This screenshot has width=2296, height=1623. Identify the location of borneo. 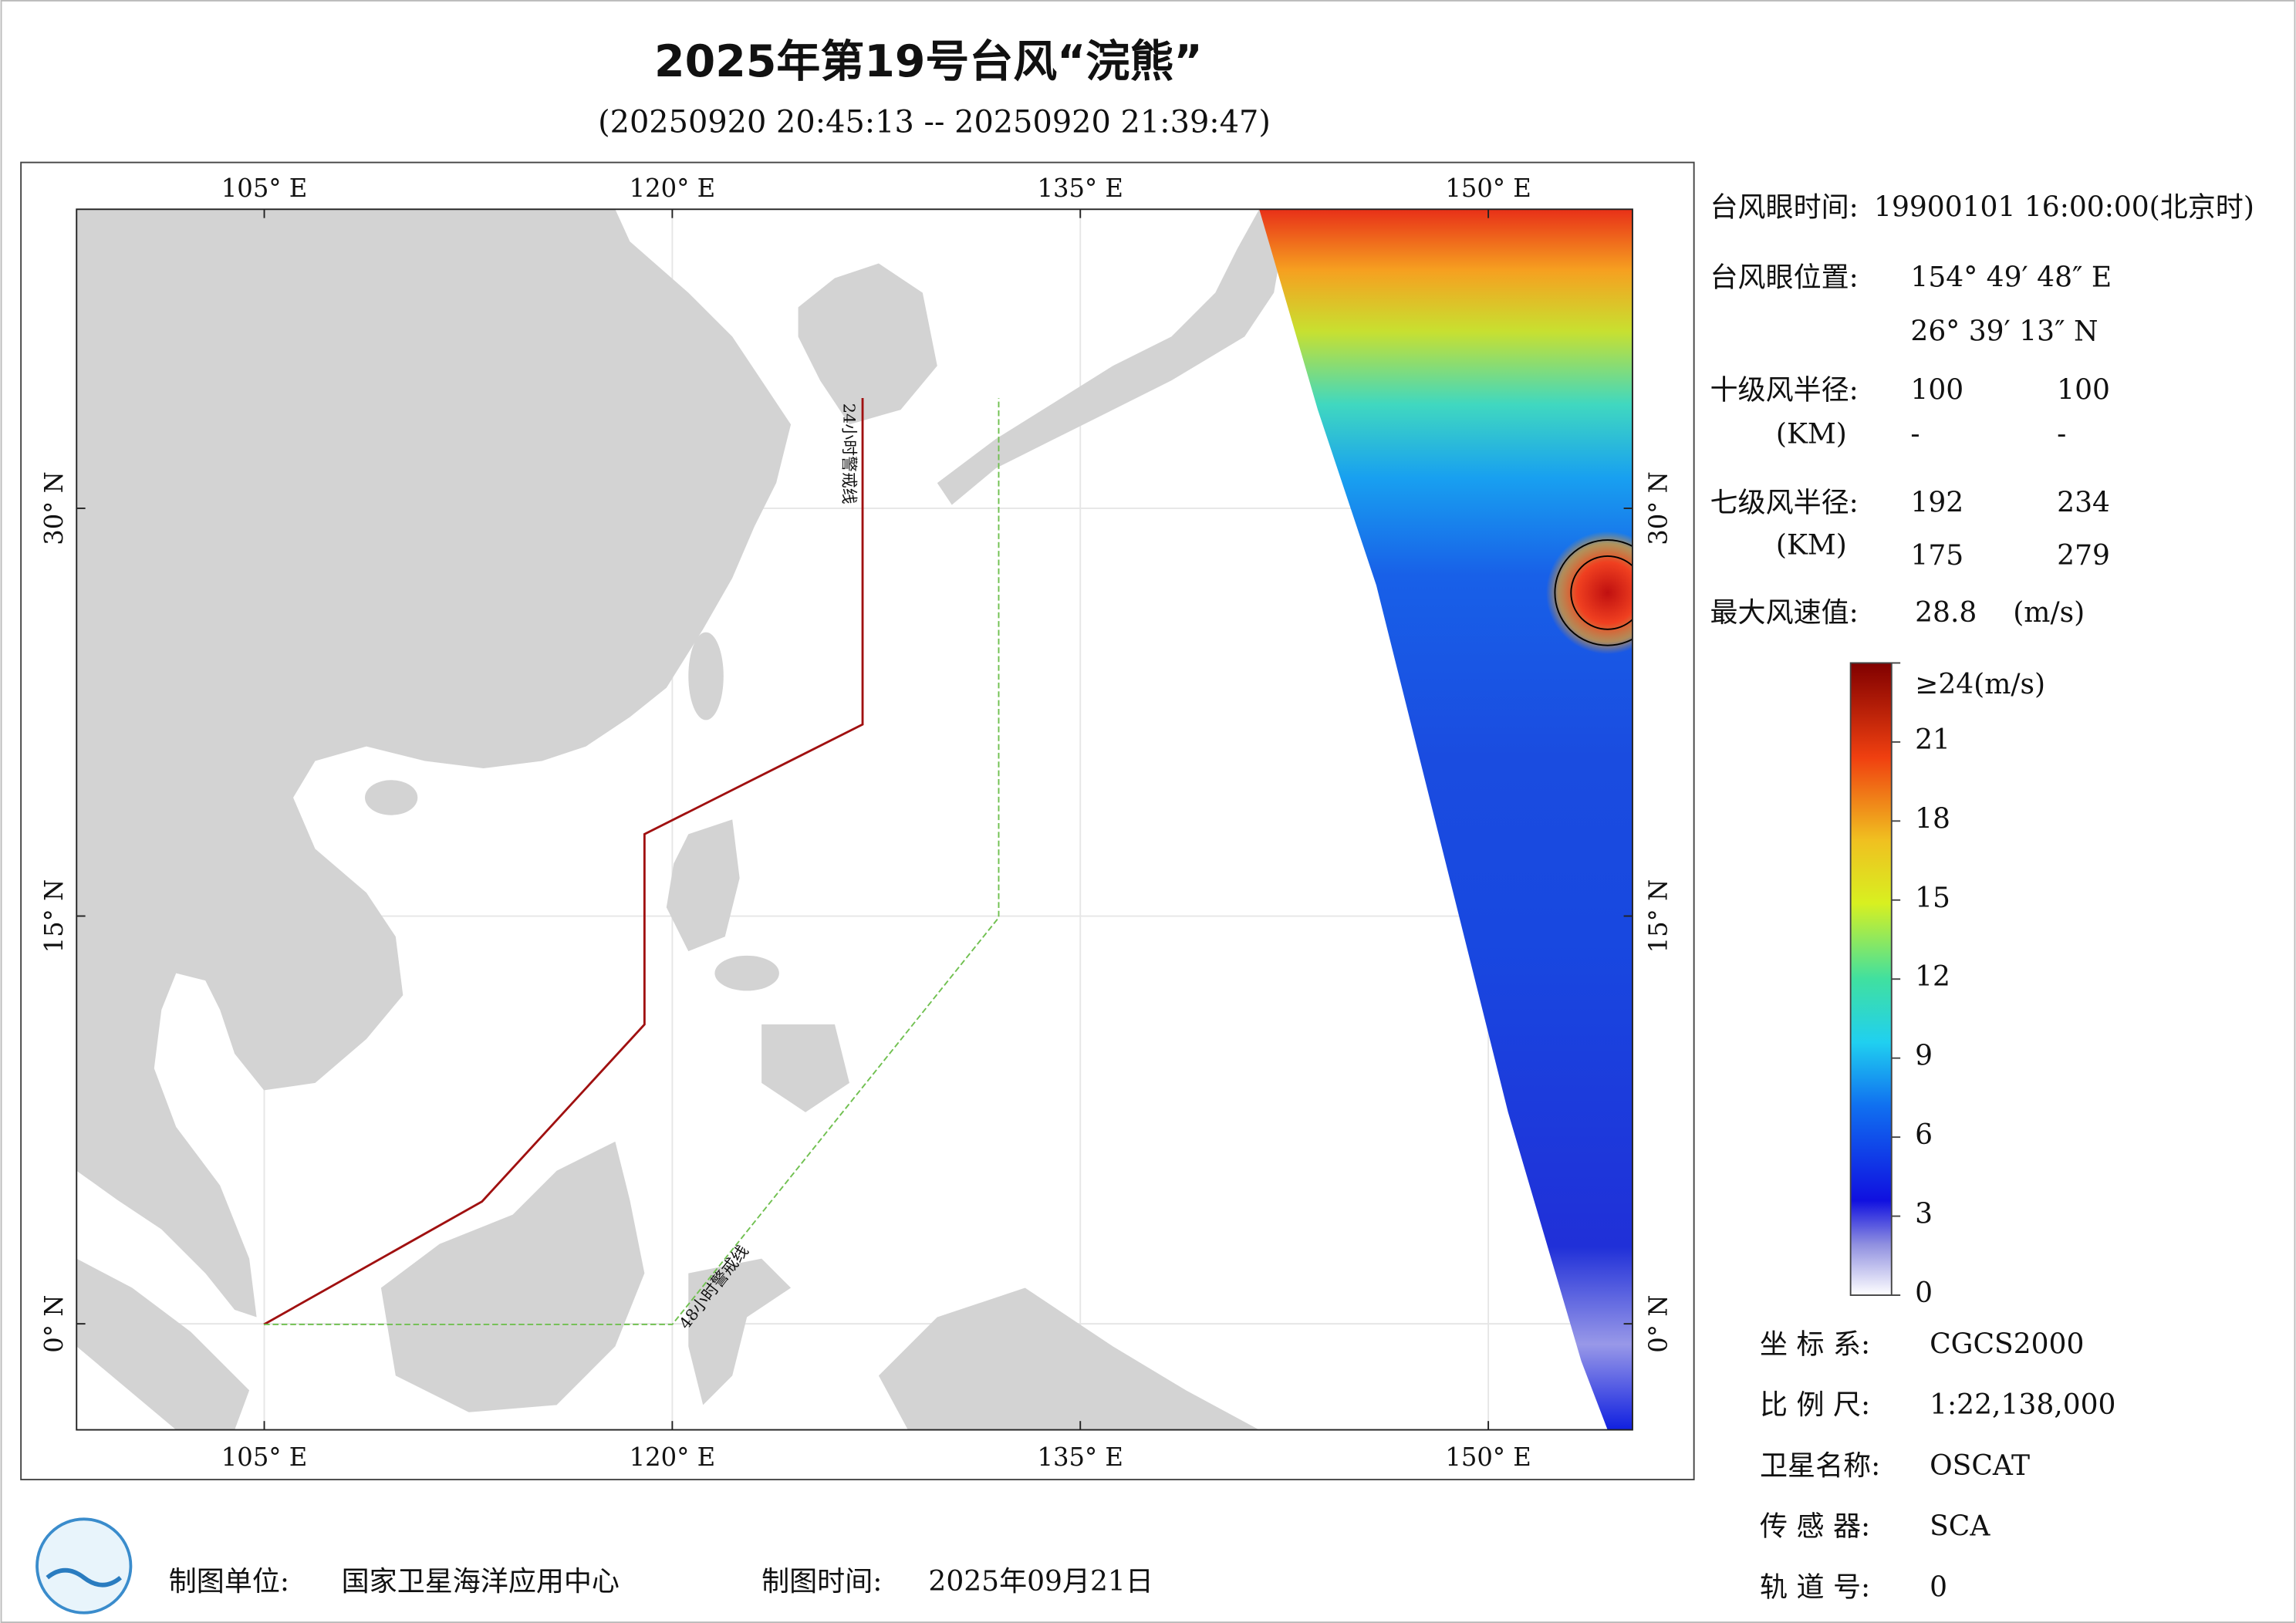
(512, 1276).